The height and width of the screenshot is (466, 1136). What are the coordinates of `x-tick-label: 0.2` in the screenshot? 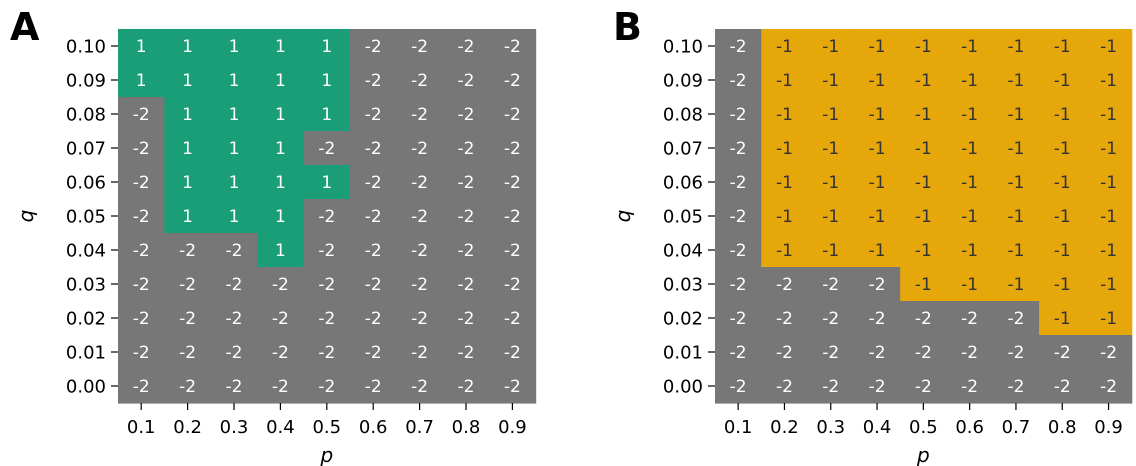 It's located at (187, 427).